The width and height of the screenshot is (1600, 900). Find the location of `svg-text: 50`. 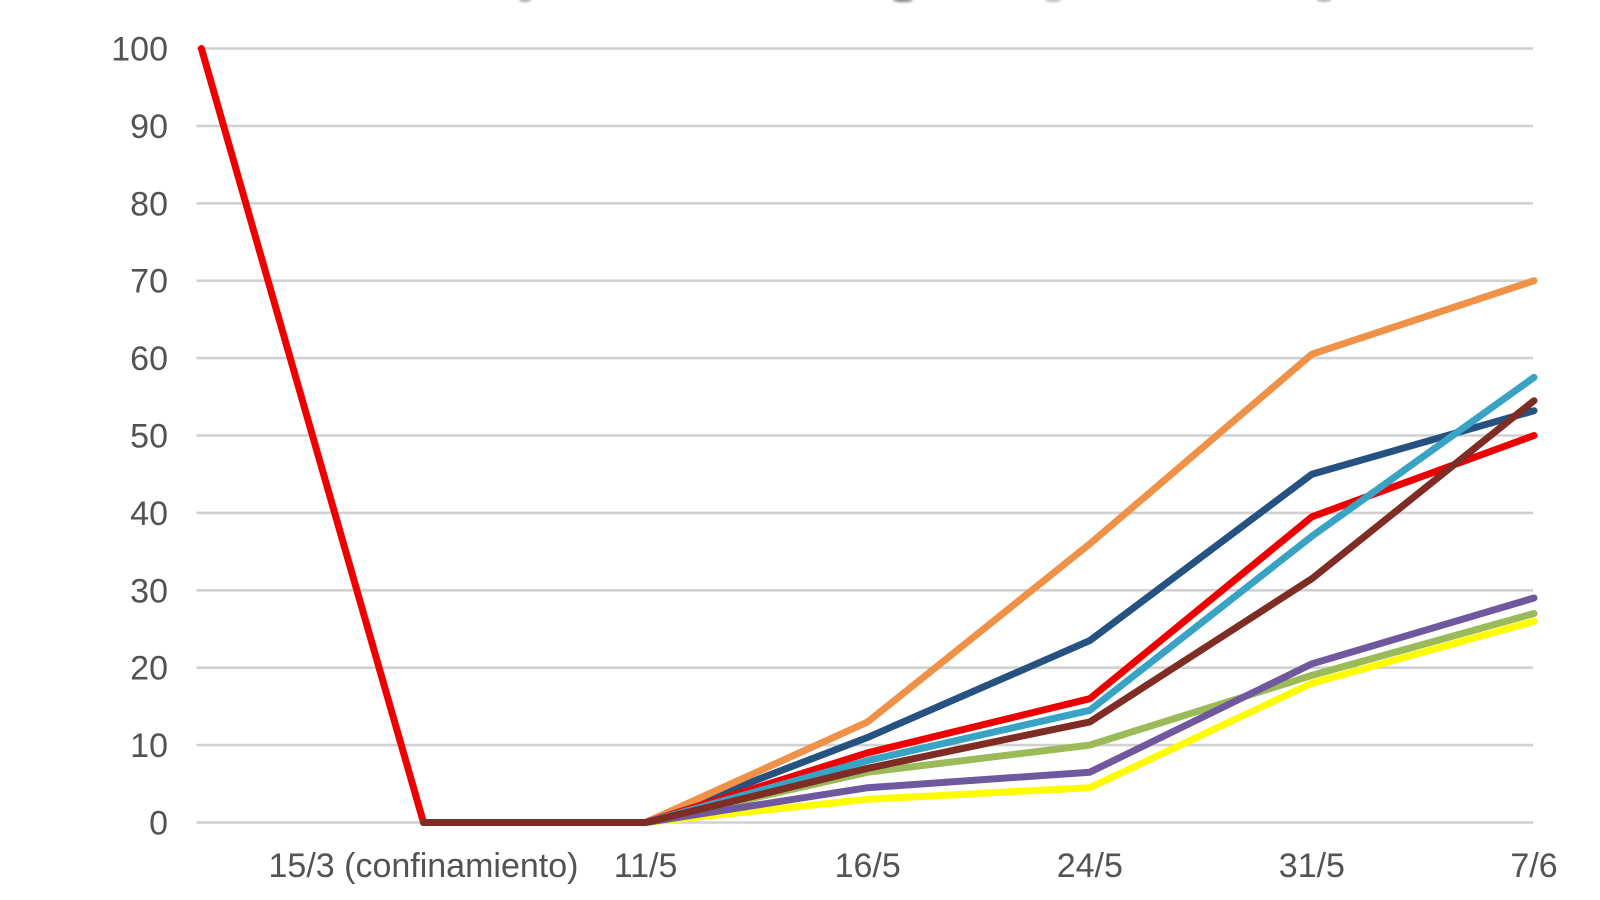

svg-text: 50 is located at coordinates (149, 437).